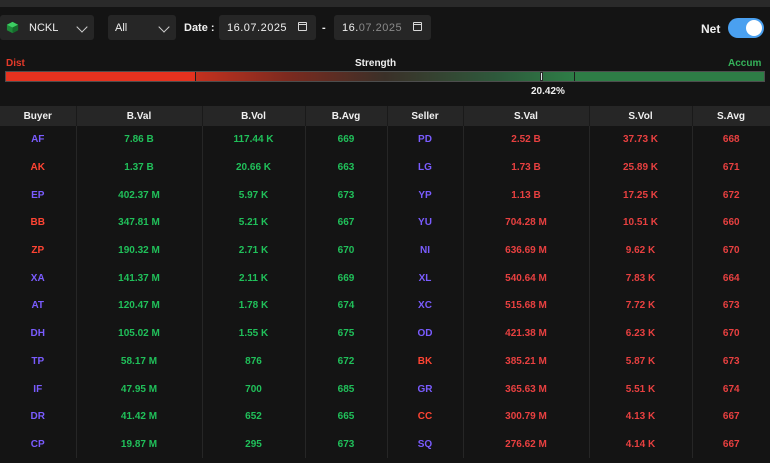 This screenshot has width=770, height=463. Describe the element at coordinates (526, 116) in the screenshot. I see `col-header-sval: S.Val` at that location.